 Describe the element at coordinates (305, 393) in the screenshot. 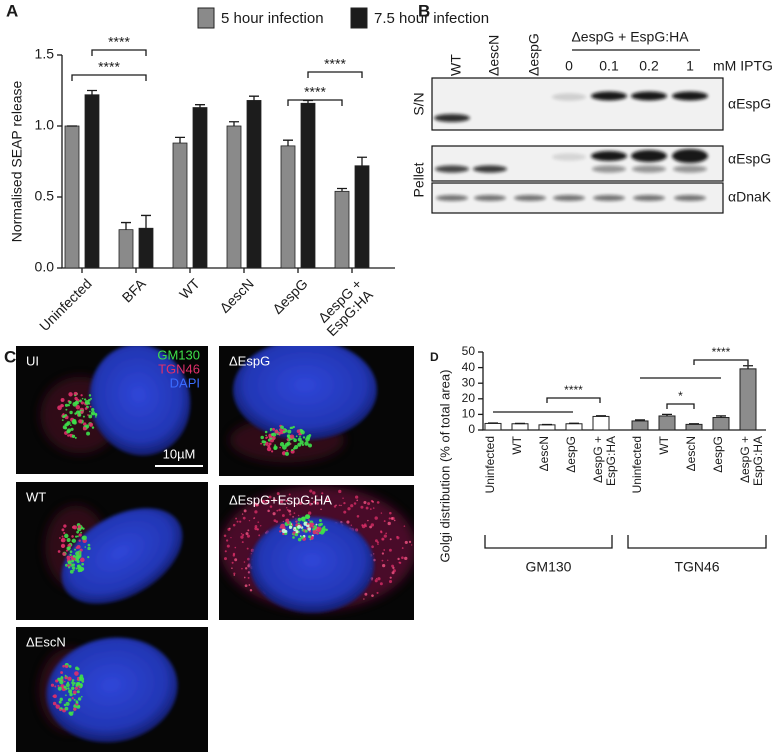

I see `nucleus` at that location.